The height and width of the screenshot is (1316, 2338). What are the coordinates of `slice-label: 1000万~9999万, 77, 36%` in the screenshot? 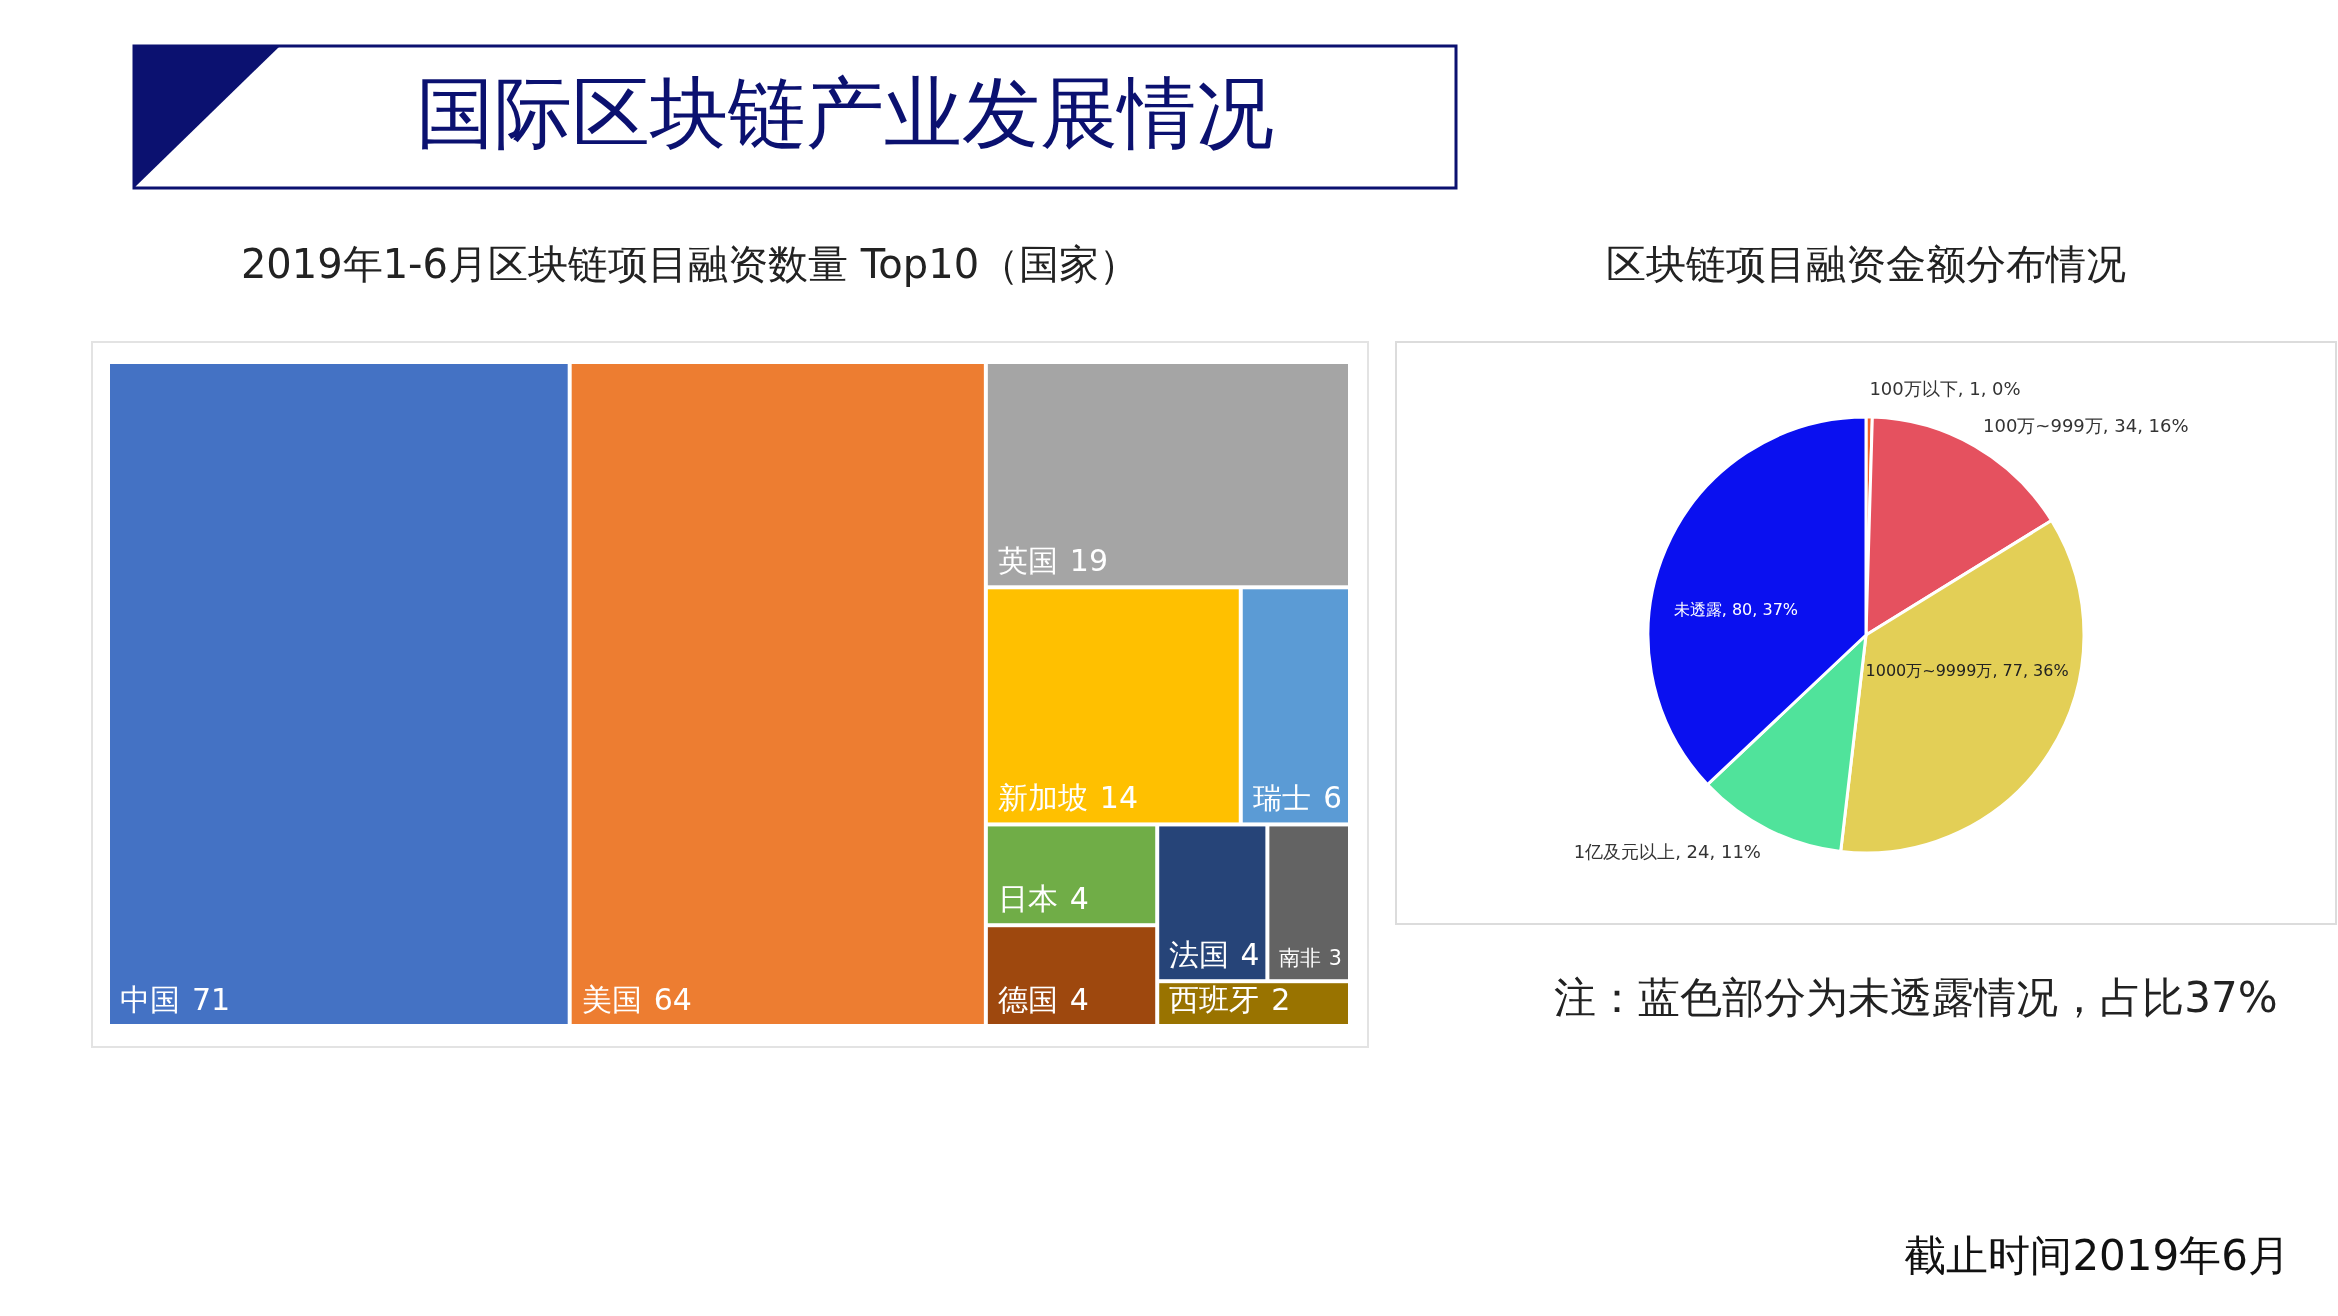 It's located at (1967, 671).